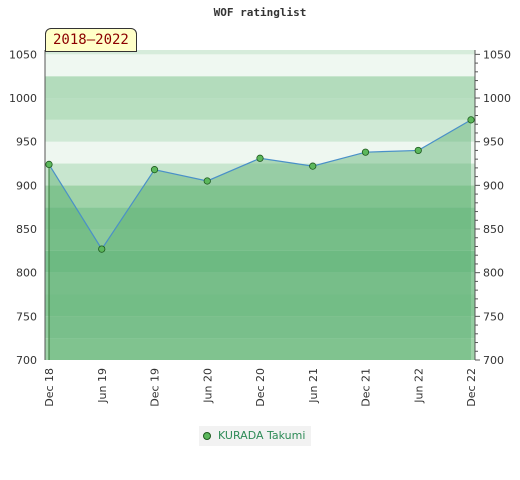 This screenshot has height=480, width=520. Describe the element at coordinates (493, 316) in the screenshot. I see `y-tick-label-right: 750` at that location.